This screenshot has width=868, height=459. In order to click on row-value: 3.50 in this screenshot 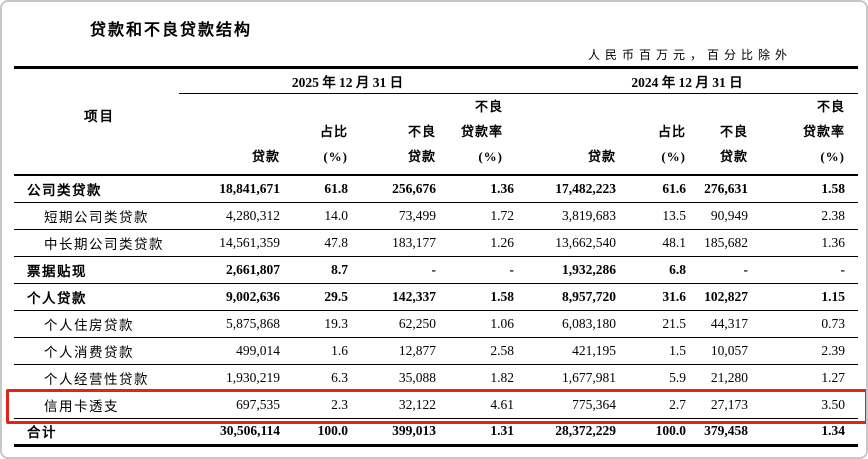, I will do `click(804, 405)`.